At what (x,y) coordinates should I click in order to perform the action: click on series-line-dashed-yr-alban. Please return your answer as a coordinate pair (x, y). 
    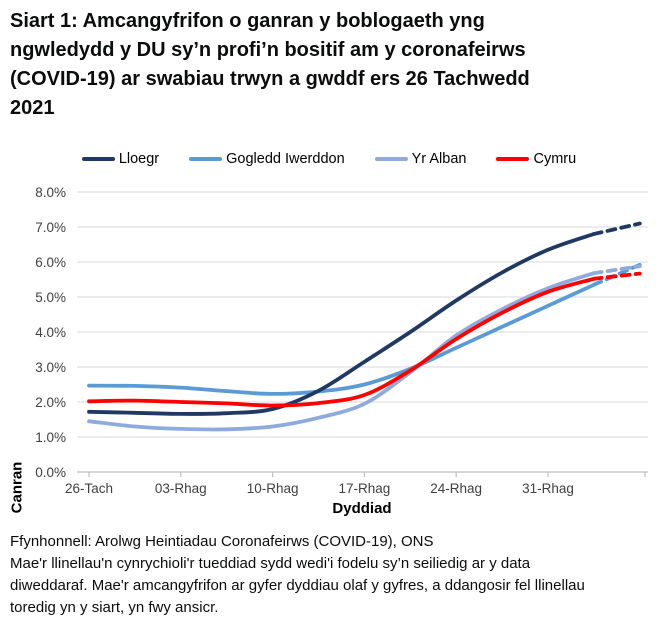
    Looking at the image, I should click on (617, 270).